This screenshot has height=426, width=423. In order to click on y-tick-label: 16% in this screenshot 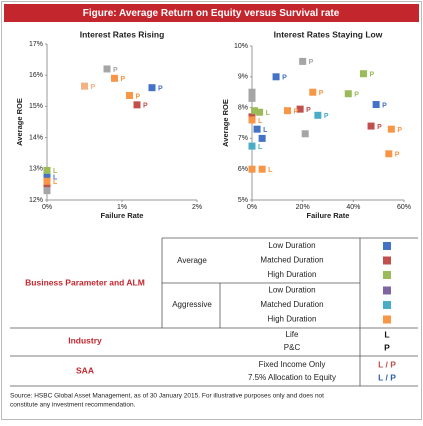, I will do `click(36, 75)`.